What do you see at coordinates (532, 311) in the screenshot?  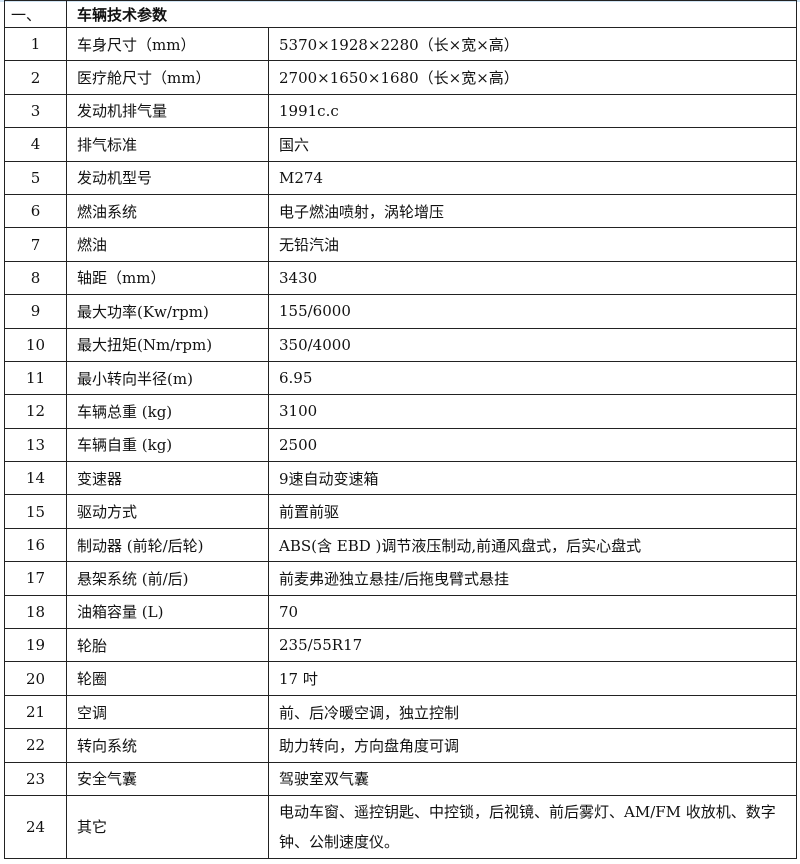 I see `spec-value: 155/6000` at bounding box center [532, 311].